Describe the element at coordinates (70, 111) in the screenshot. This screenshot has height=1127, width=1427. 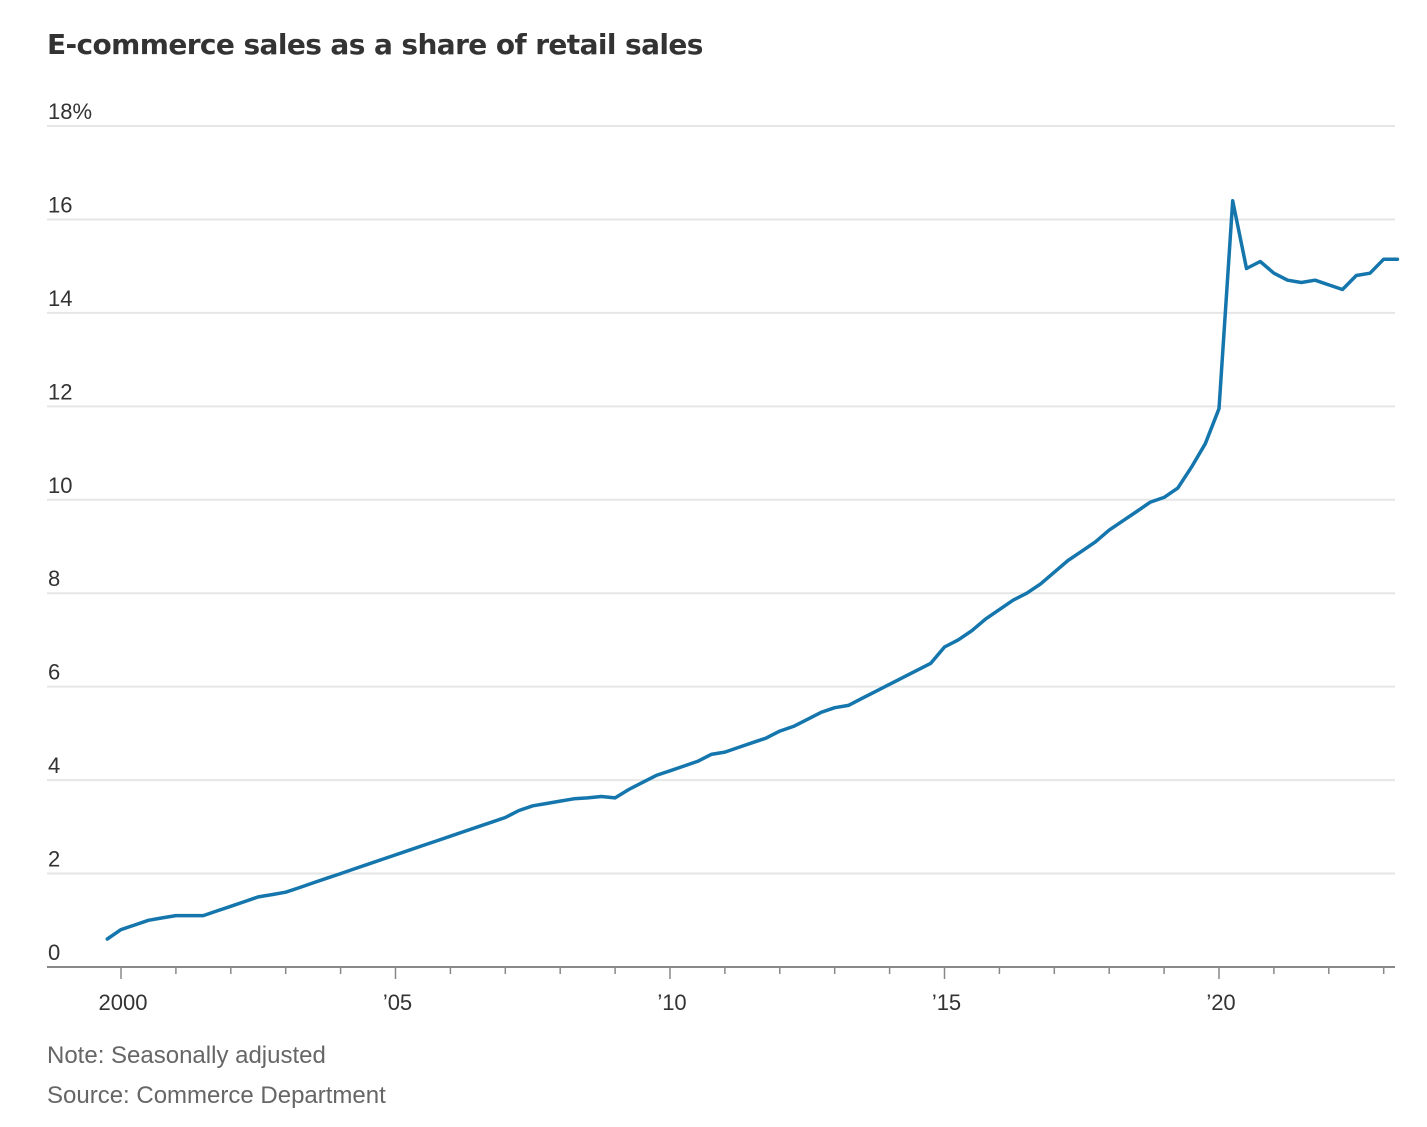
I see `y-tick-label: 18%` at that location.